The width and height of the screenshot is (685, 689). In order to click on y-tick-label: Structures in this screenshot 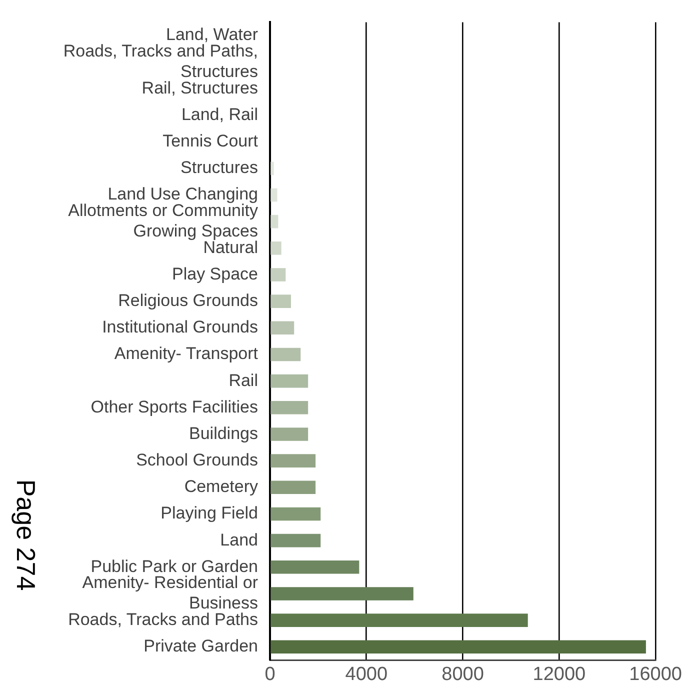, I will do `click(219, 168)`.